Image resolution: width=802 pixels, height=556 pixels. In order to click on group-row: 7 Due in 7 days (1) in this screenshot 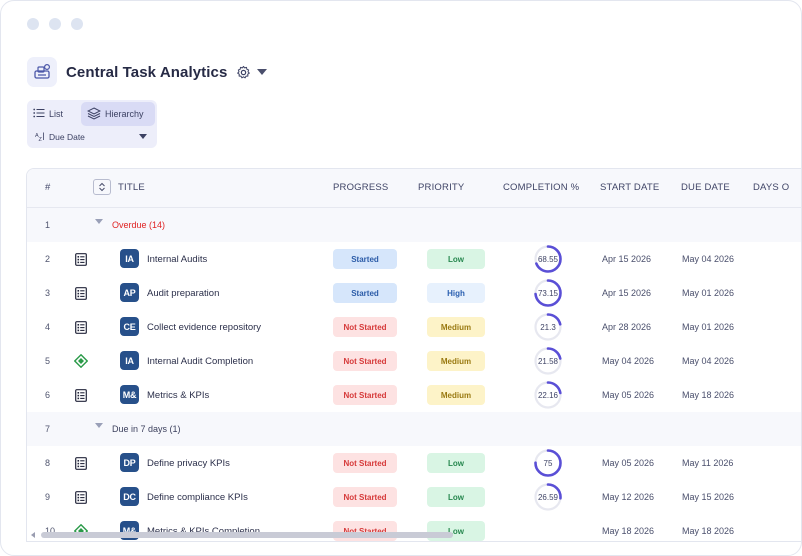, I will do `click(414, 429)`.